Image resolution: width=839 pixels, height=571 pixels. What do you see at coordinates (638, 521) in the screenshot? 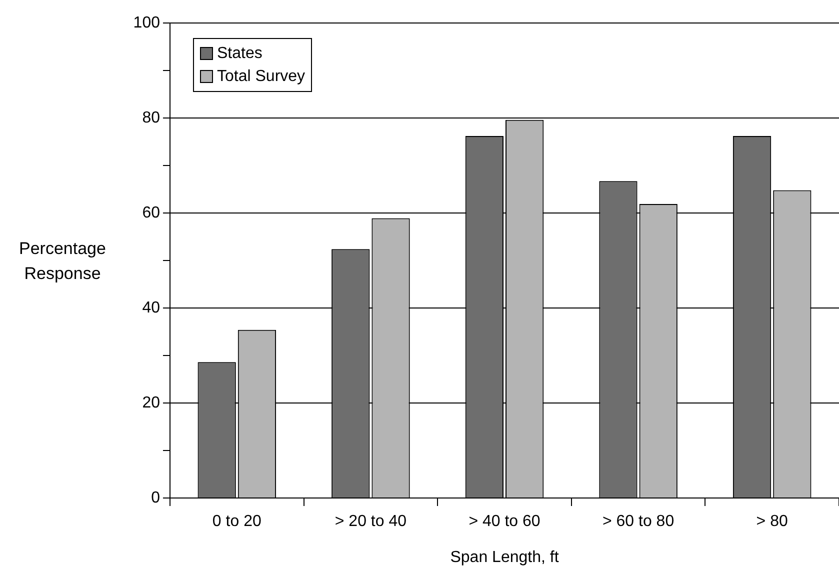
I see `x-tick-label: > 60 to 80` at bounding box center [638, 521].